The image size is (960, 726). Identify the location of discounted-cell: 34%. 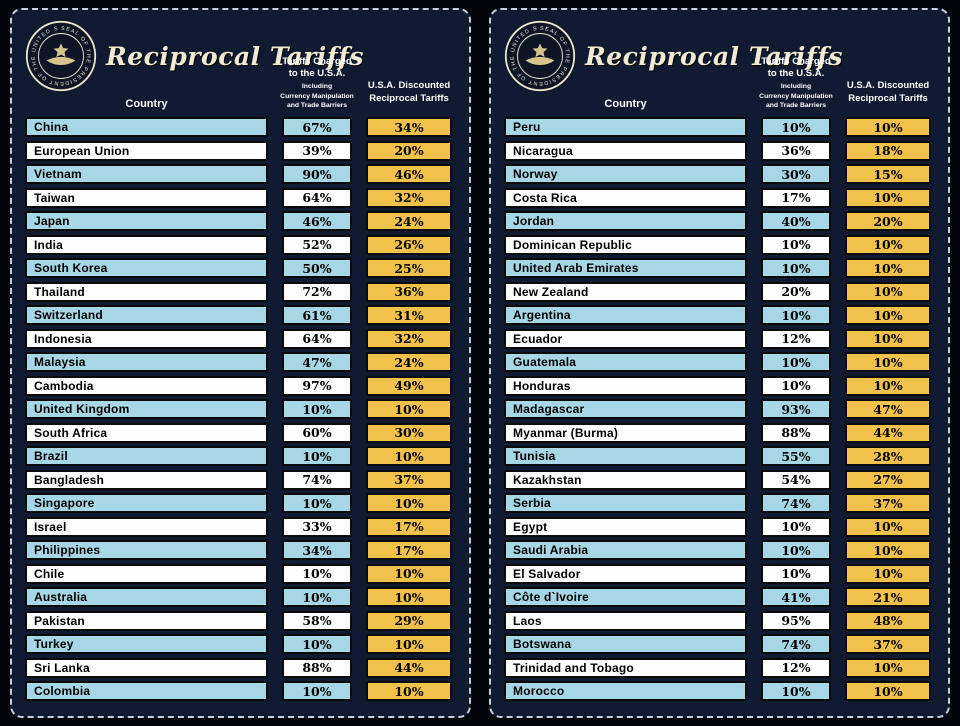
(409, 127).